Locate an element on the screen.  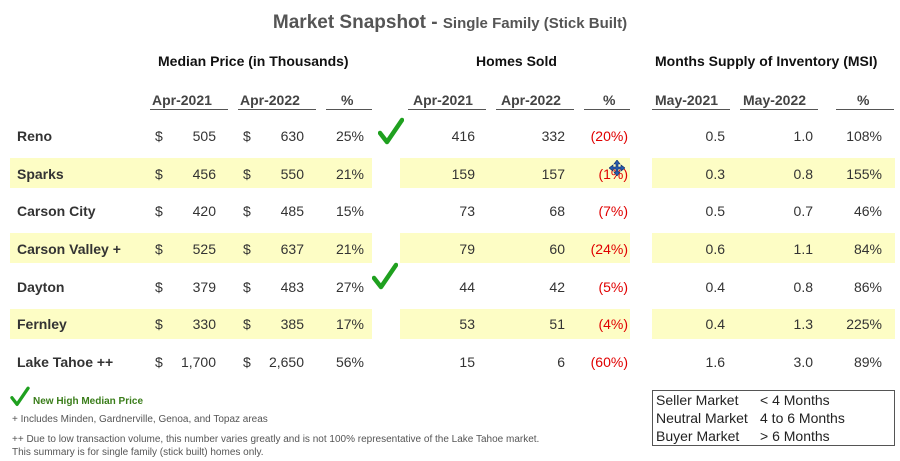
city-name: Fernley is located at coordinates (42, 324).